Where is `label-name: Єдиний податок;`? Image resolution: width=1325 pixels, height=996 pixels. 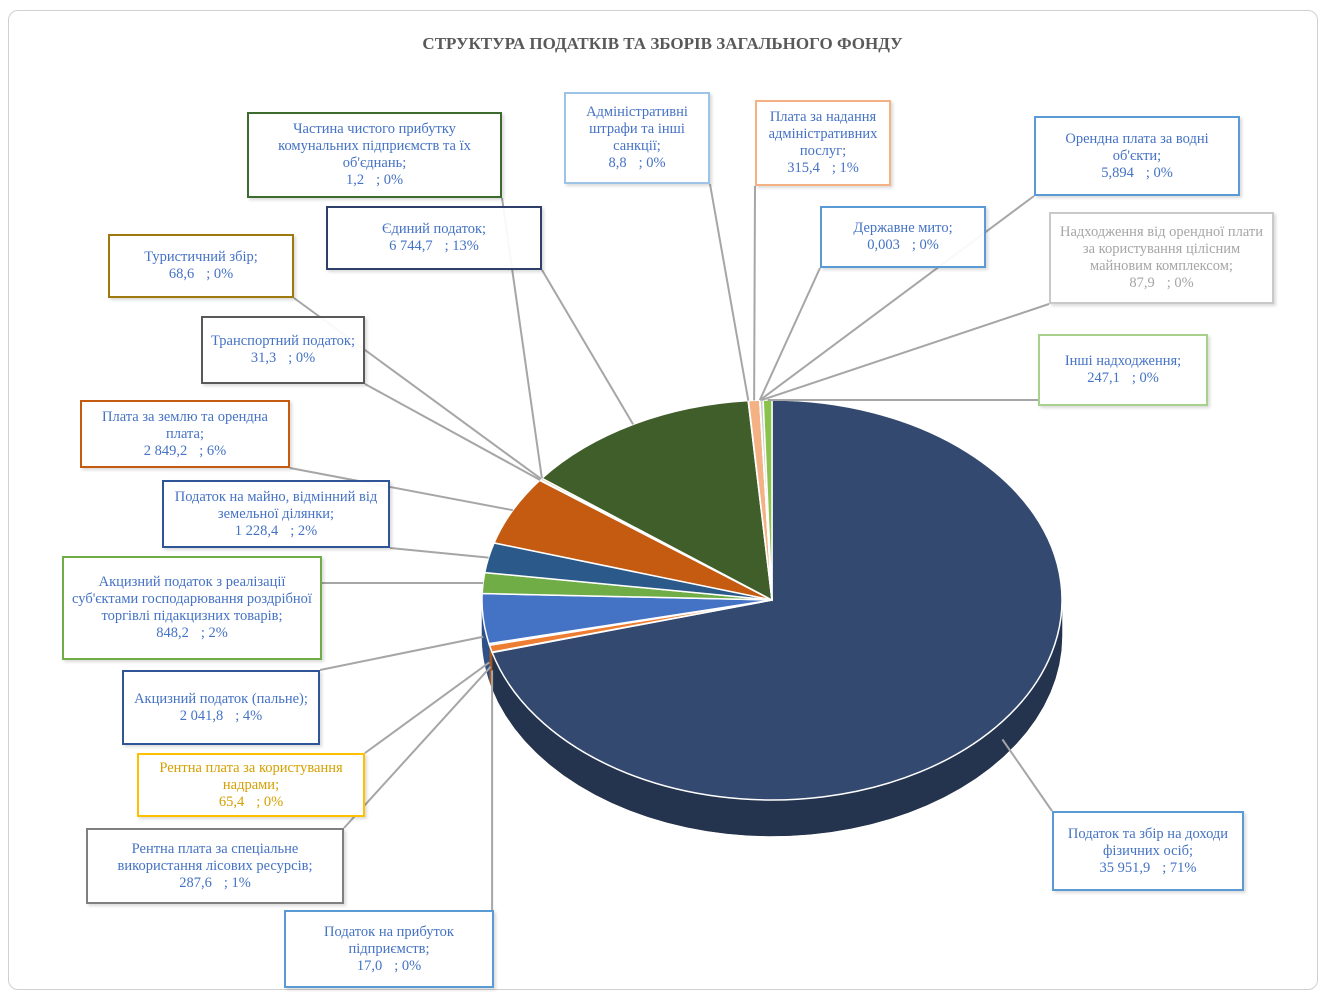
label-name: Єдиний податок; is located at coordinates (434, 229).